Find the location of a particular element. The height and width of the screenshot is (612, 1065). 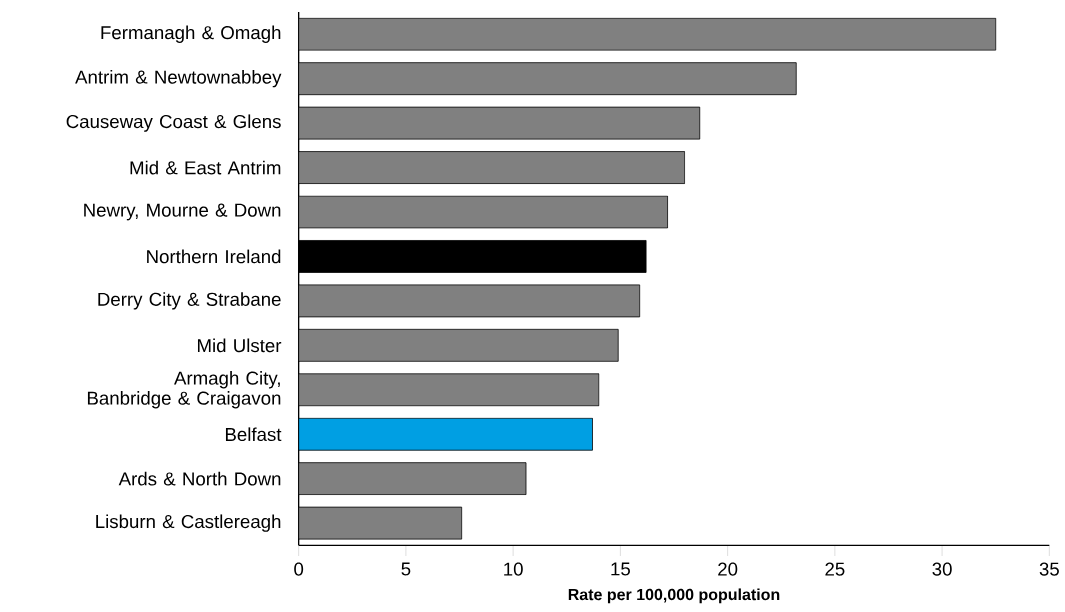

y-tick-label: Fermanagh & Omagh is located at coordinates (191, 34).